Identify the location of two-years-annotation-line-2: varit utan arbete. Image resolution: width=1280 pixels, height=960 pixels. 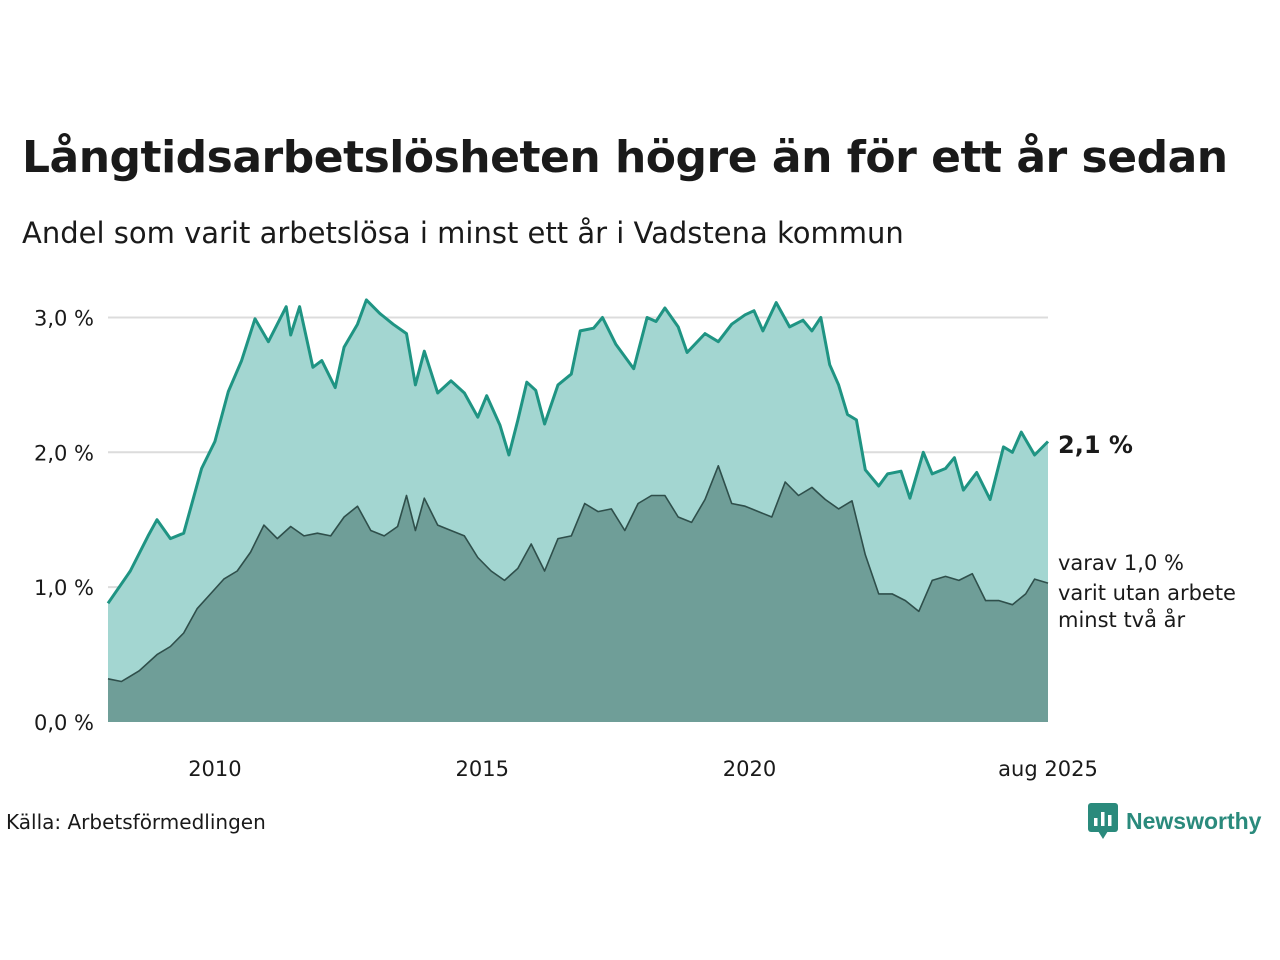
(1147, 593).